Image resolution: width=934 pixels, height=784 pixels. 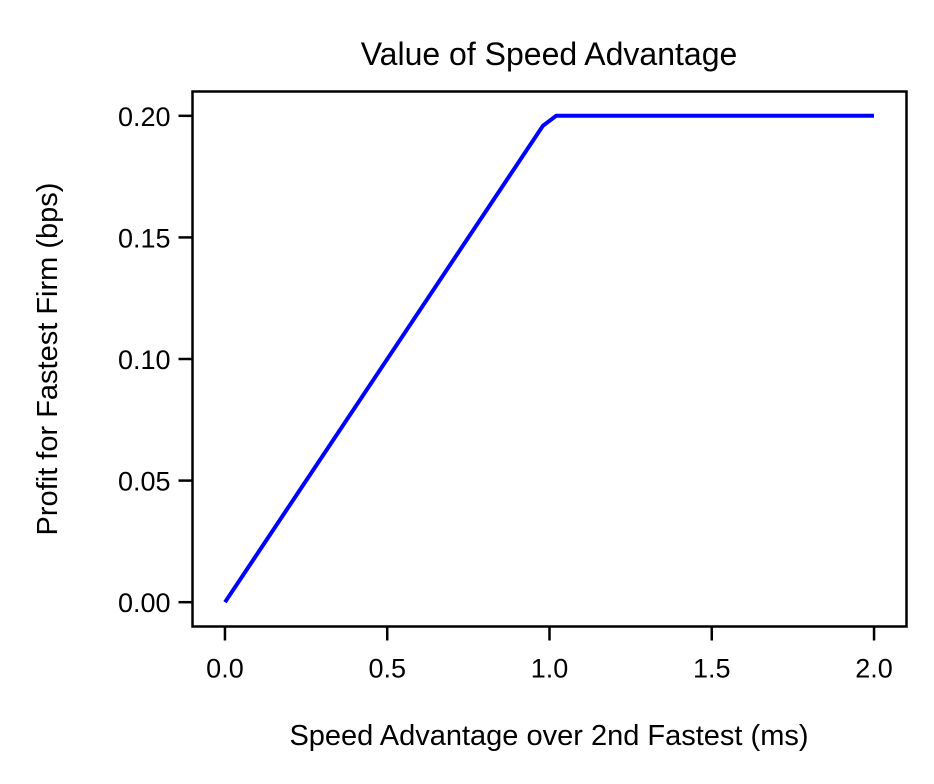 What do you see at coordinates (144, 117) in the screenshot?
I see `y-tick-label: 0.20` at bounding box center [144, 117].